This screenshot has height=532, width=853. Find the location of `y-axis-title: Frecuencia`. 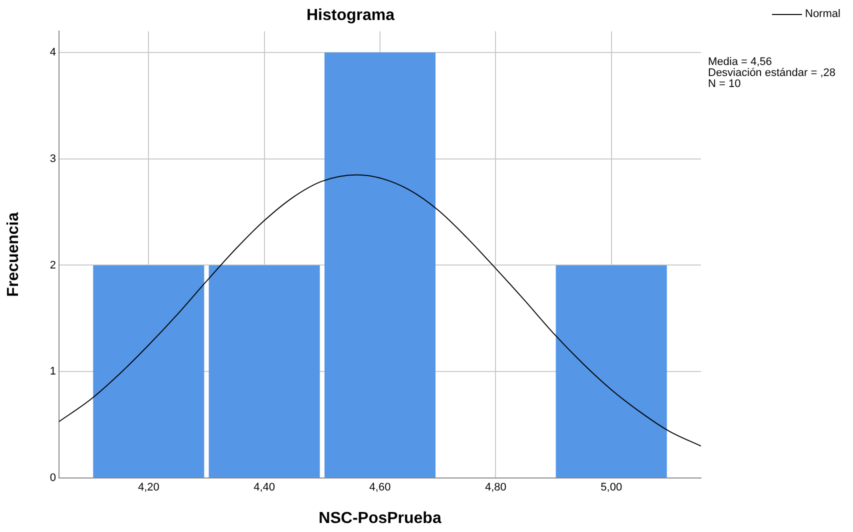

y-axis-title: Frecuencia is located at coordinates (13, 254).